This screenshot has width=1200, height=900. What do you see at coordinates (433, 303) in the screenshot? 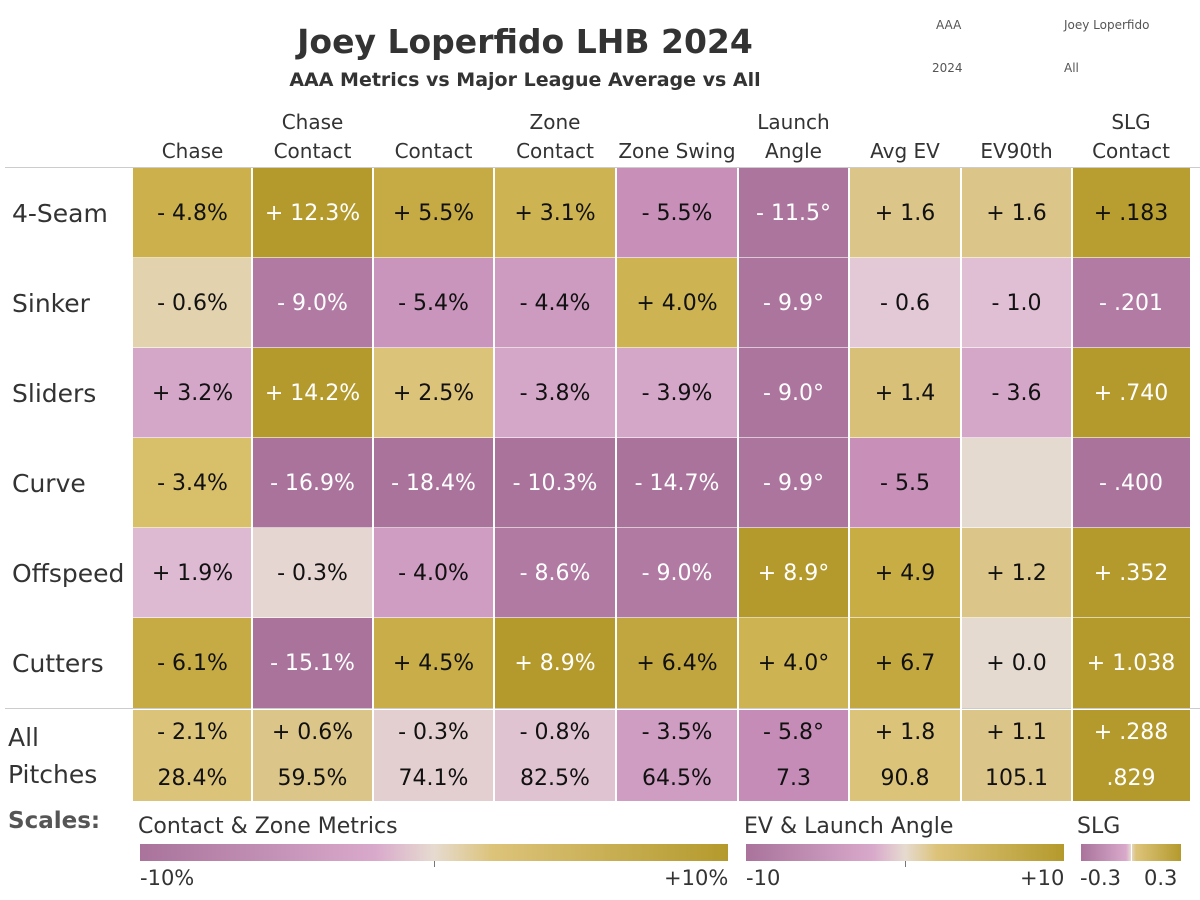
I see `heatmap-cell: - 5.4%` at bounding box center [433, 303].